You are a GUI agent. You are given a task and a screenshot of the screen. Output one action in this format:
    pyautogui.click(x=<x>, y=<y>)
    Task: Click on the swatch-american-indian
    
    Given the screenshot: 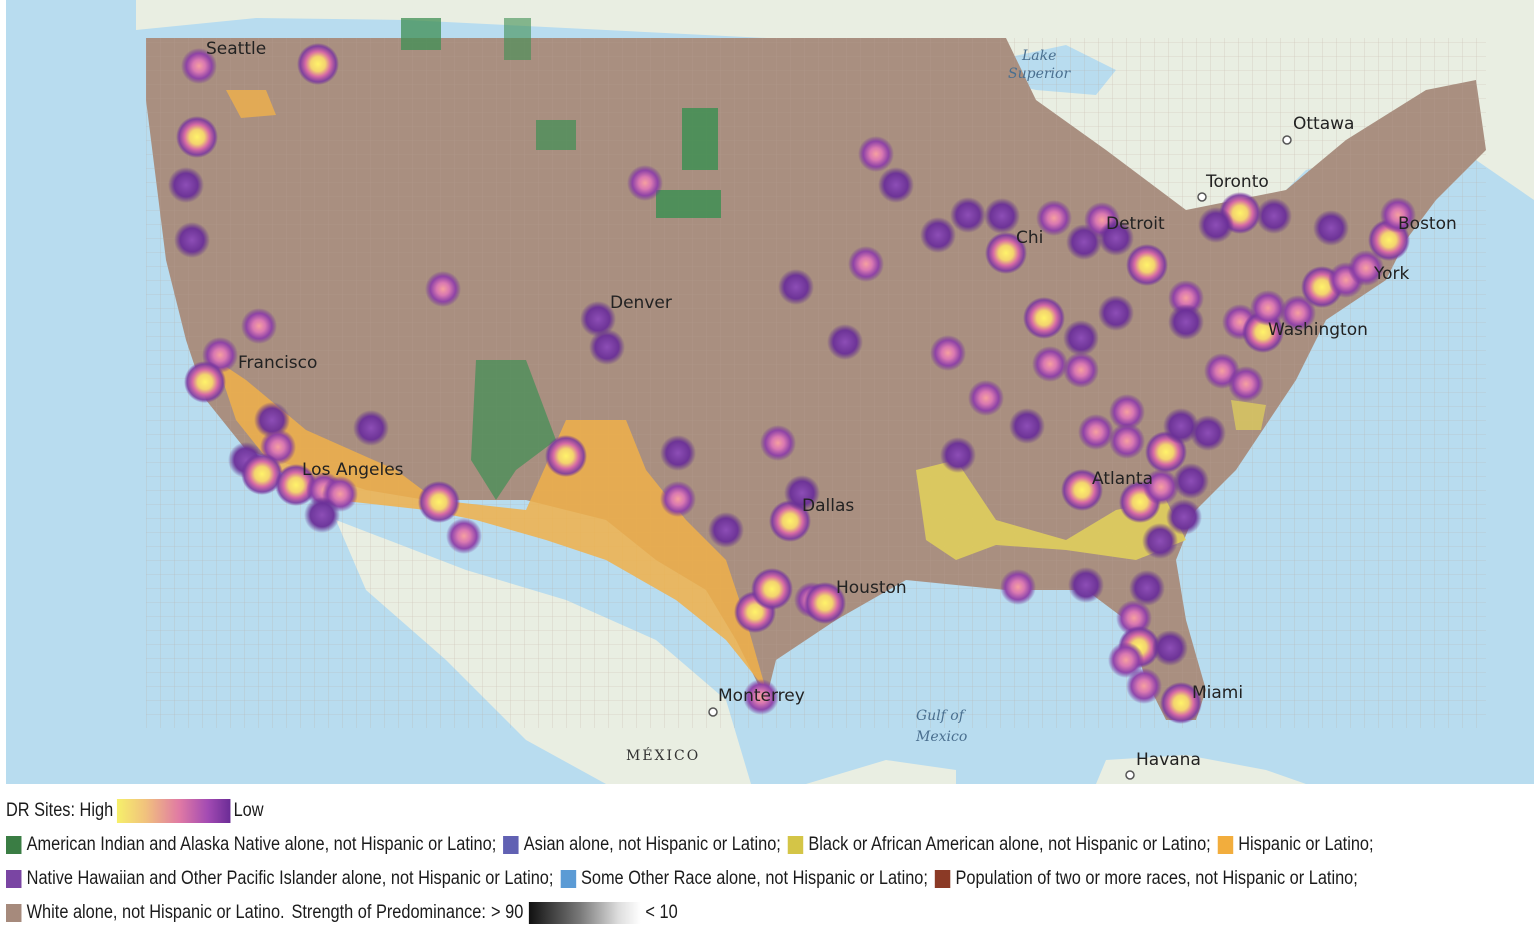 What is the action you would take?
    pyautogui.click(x=14, y=845)
    